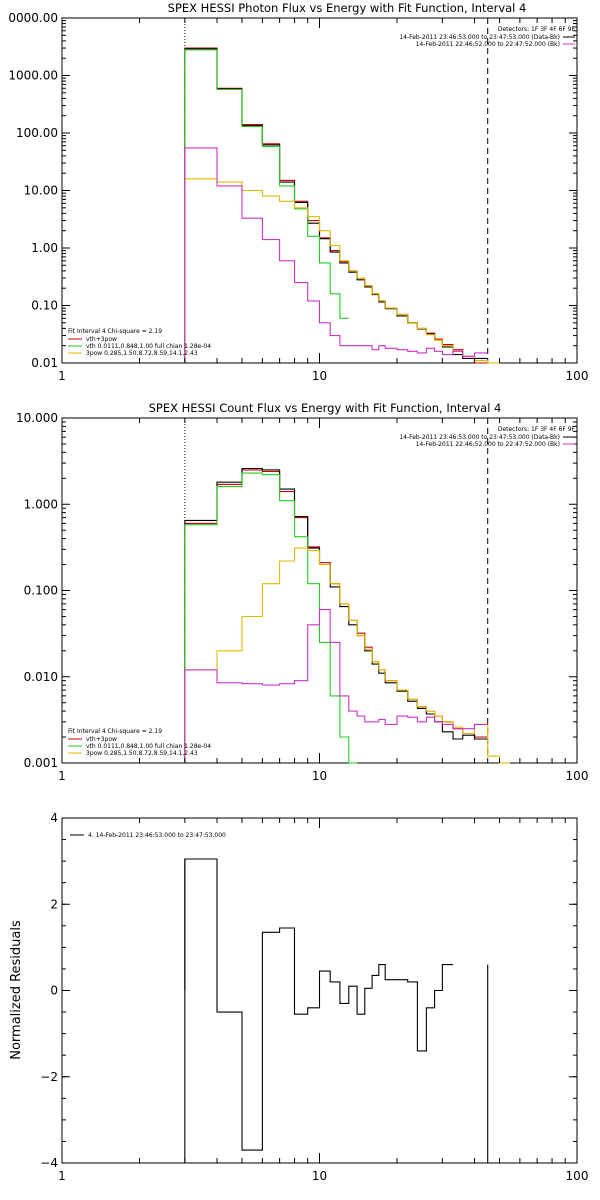 The image size is (600, 1200). I want to click on photon-flux-energy-range-markers, so click(336, 190).